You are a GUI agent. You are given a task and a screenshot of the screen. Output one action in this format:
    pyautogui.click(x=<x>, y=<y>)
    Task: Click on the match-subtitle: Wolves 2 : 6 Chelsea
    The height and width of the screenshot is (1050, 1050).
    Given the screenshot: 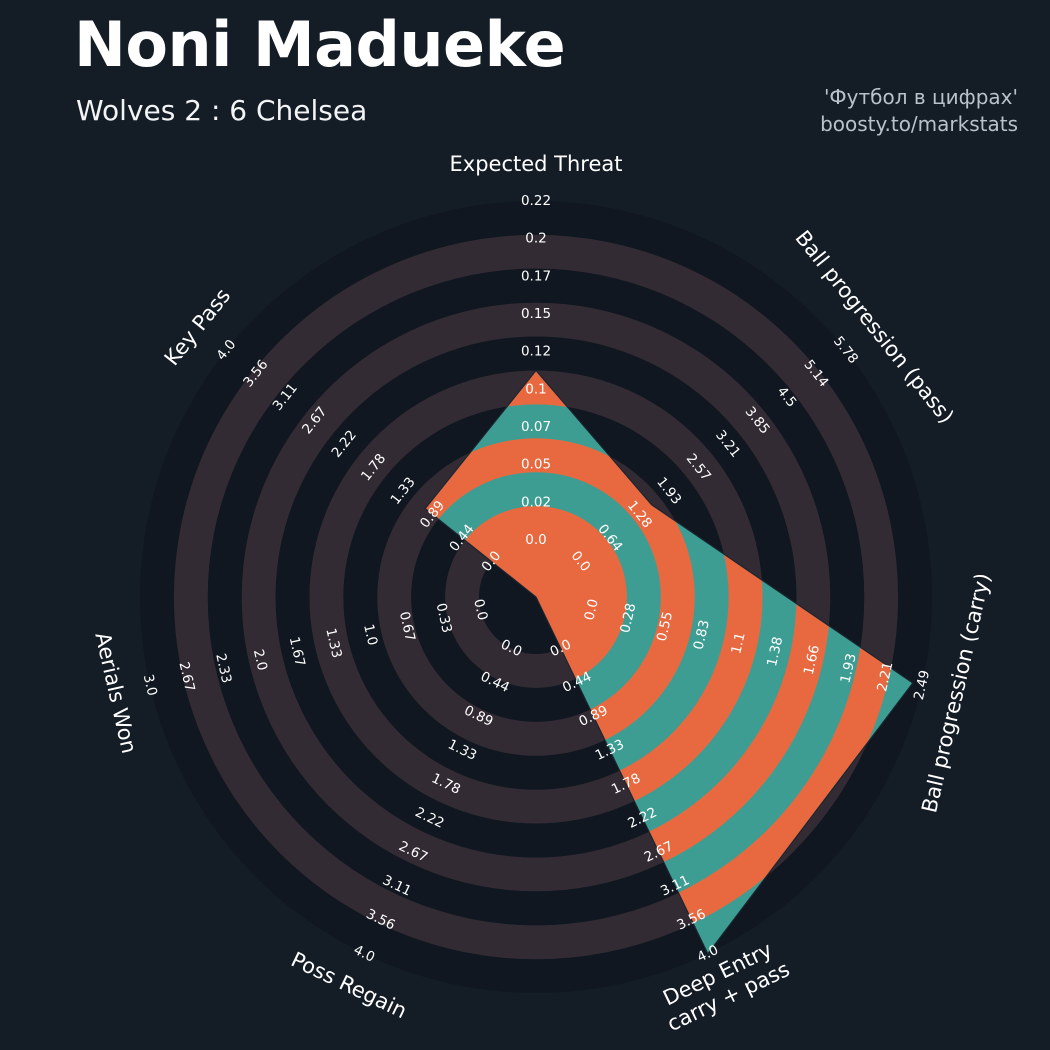 What is the action you would take?
    pyautogui.click(x=222, y=110)
    